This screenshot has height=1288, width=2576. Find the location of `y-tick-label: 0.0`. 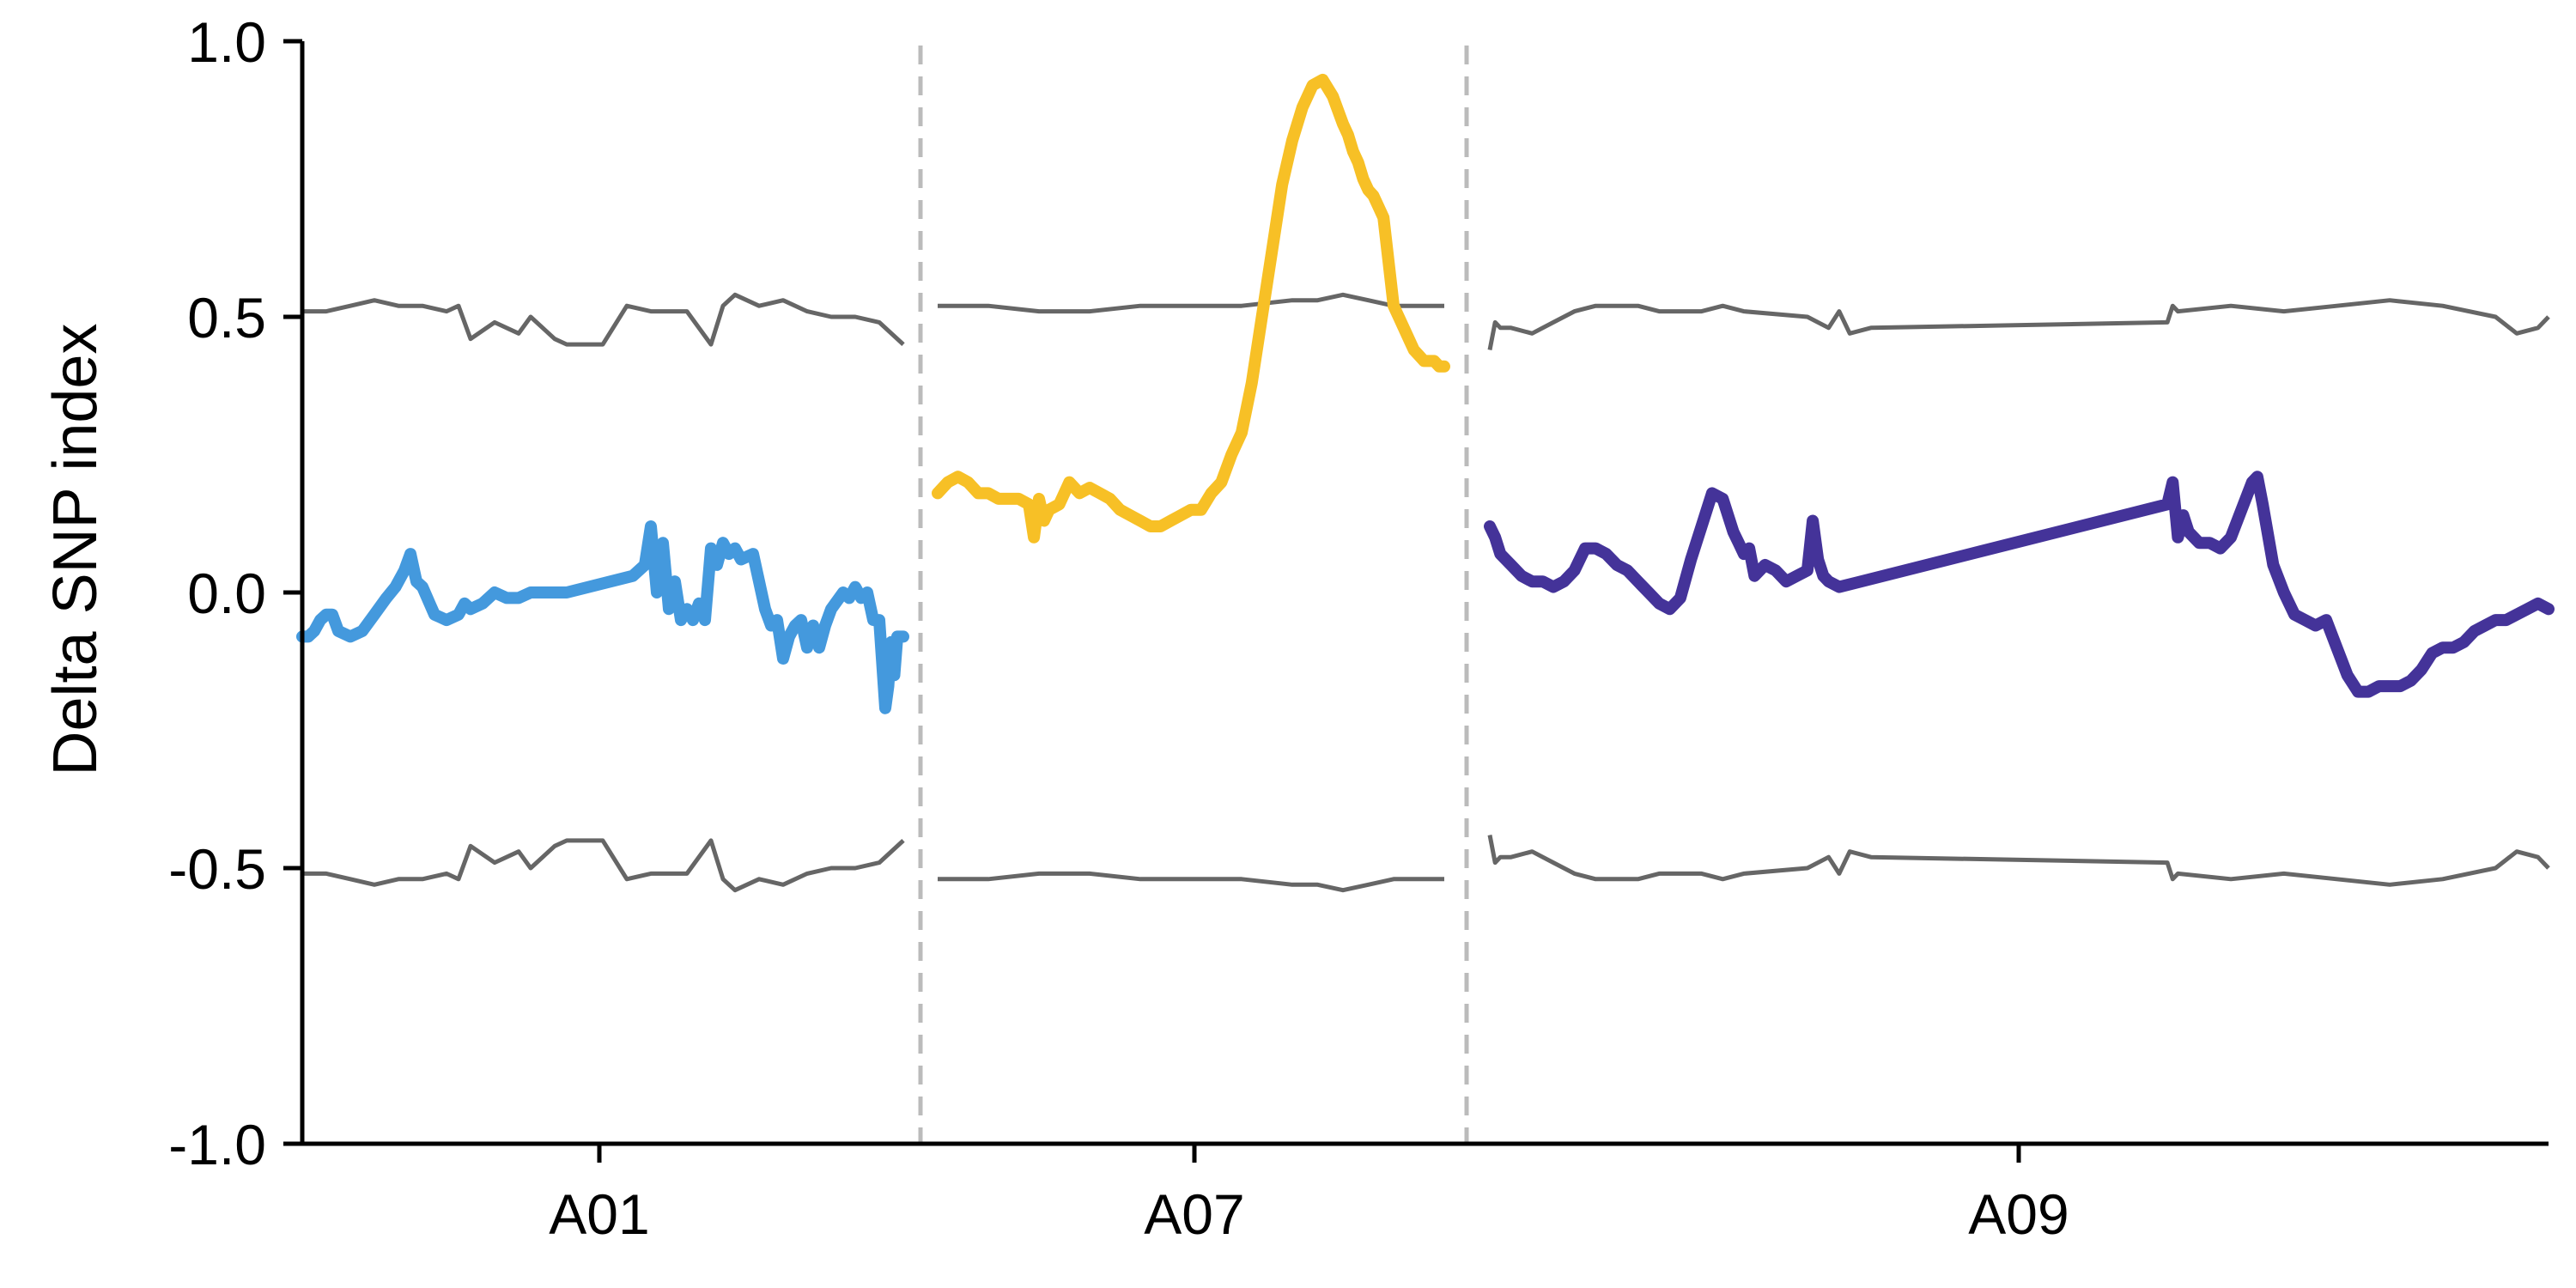

y-tick-label: 0.0 is located at coordinates (227, 594).